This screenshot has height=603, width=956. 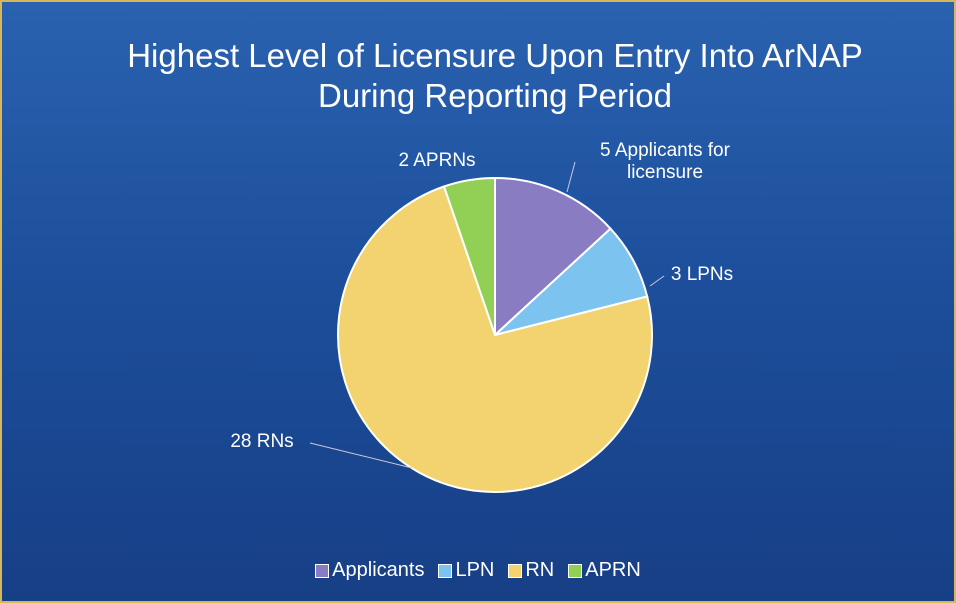 I want to click on legend-label: APRN, so click(x=613, y=570).